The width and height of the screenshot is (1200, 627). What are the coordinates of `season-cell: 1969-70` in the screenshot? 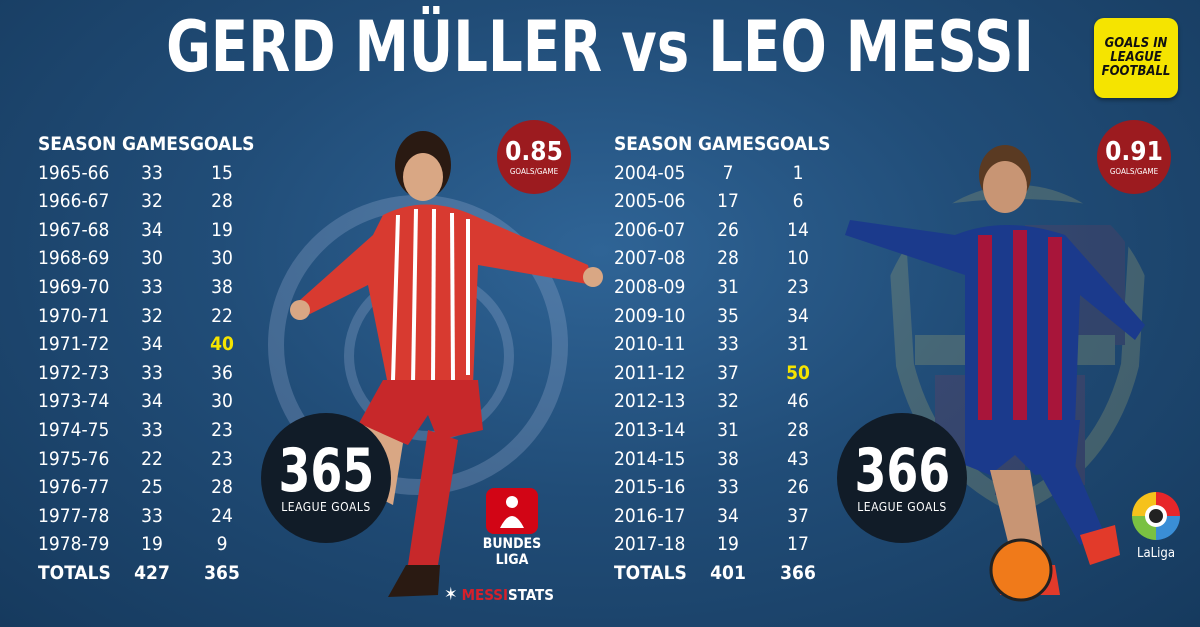 It's located at (74, 287).